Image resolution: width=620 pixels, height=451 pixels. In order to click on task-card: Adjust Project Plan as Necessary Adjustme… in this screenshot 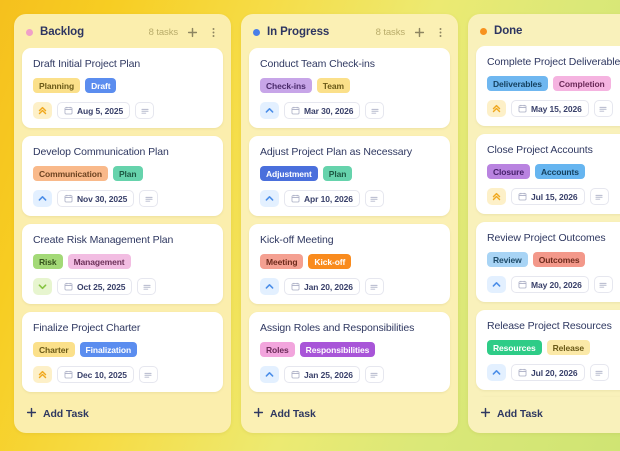, I will do `click(349, 176)`.